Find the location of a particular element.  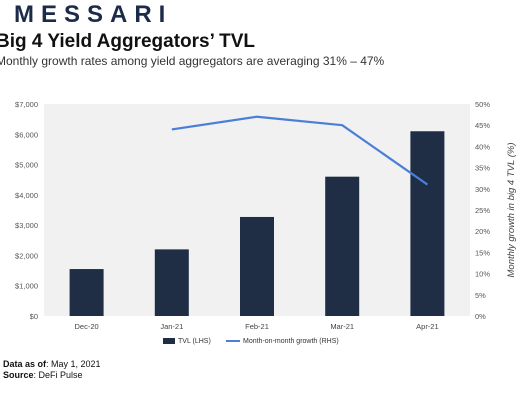

y-right-tick-label: 10% is located at coordinates (482, 274).